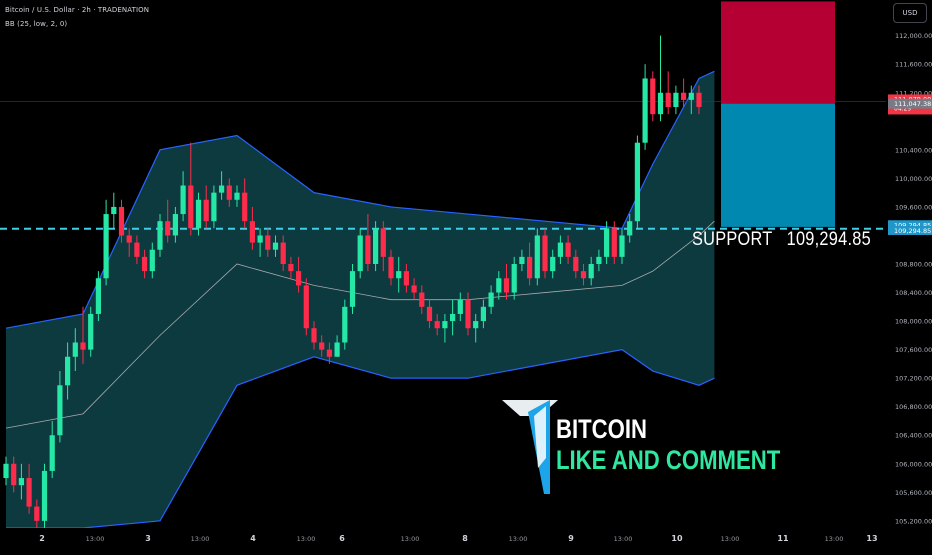 The height and width of the screenshot is (555, 932). Describe the element at coordinates (910, 13) in the screenshot. I see `currency-button: USD` at that location.